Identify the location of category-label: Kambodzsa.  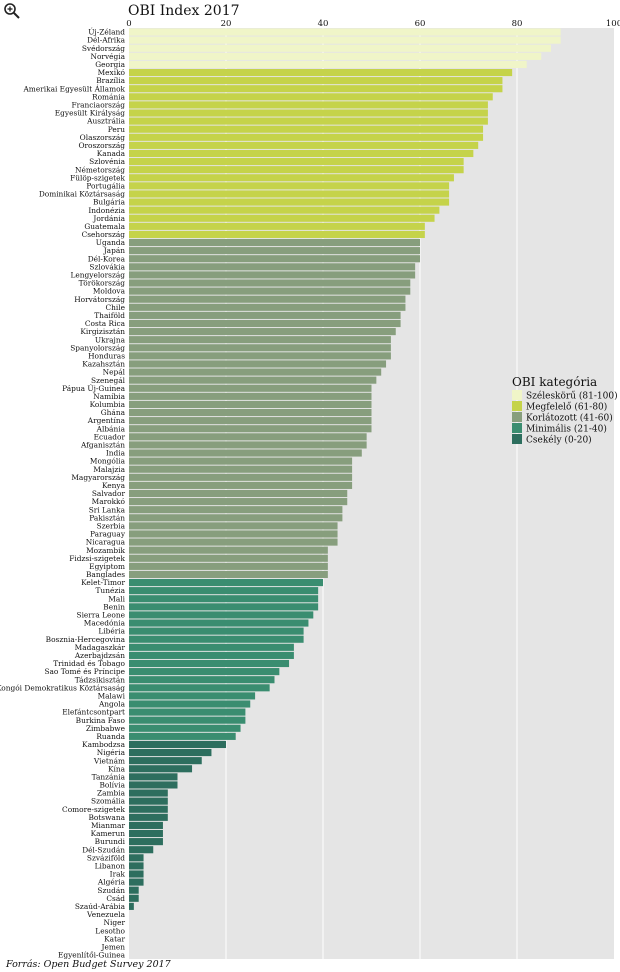
(104, 744).